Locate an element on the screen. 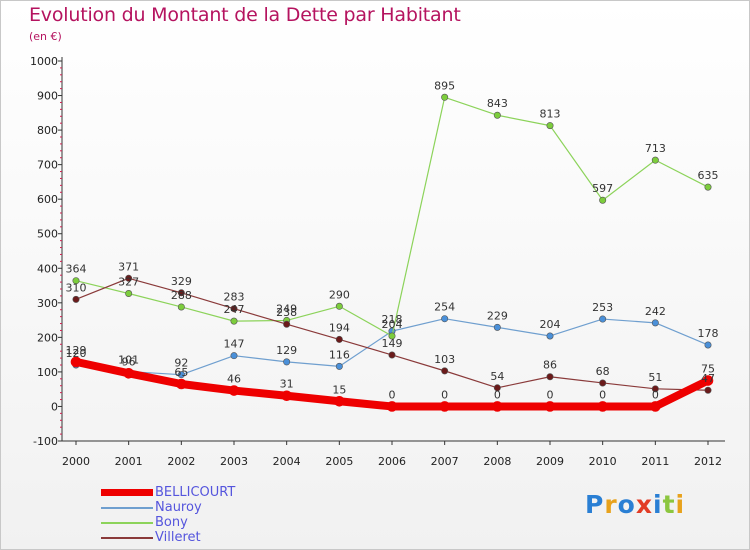 The image size is (750, 550). x-tick-label: 2002 is located at coordinates (181, 461).